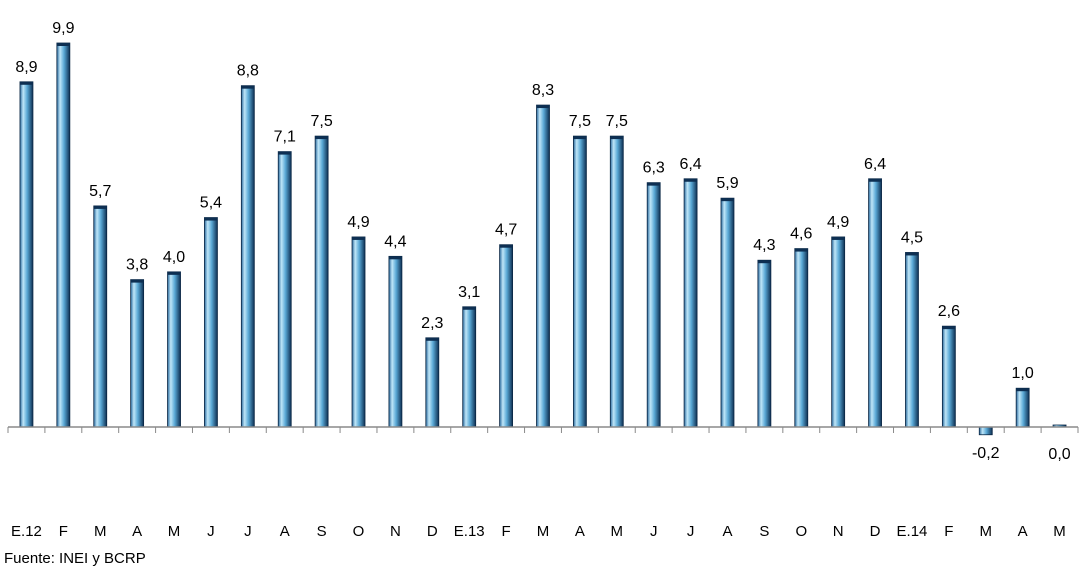 The image size is (1082, 576). Describe the element at coordinates (727, 183) in the screenshot. I see `value-label: 5,9` at that location.